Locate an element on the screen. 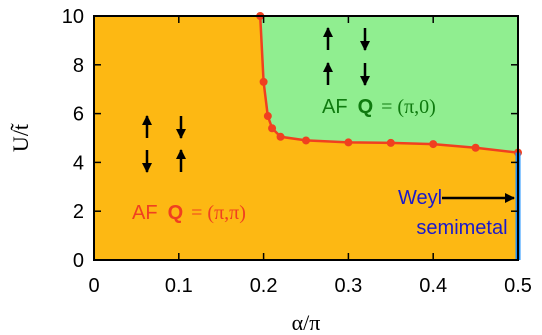 The image size is (542, 335). x-tick-label: 0.4 is located at coordinates (433, 286).